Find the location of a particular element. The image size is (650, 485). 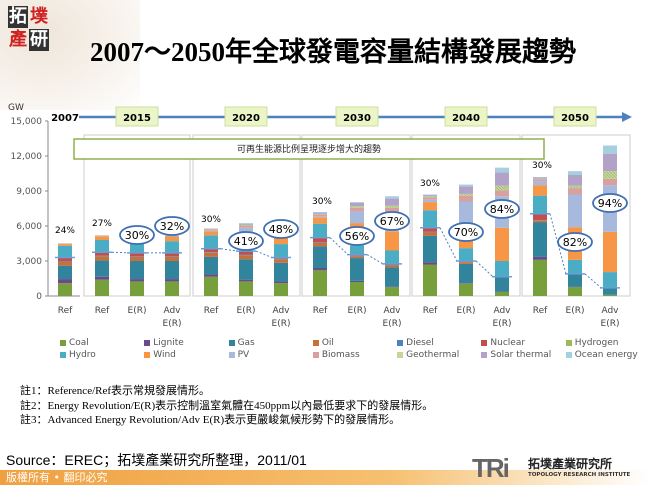

legend-item: Hydrogen is located at coordinates (607, 343).